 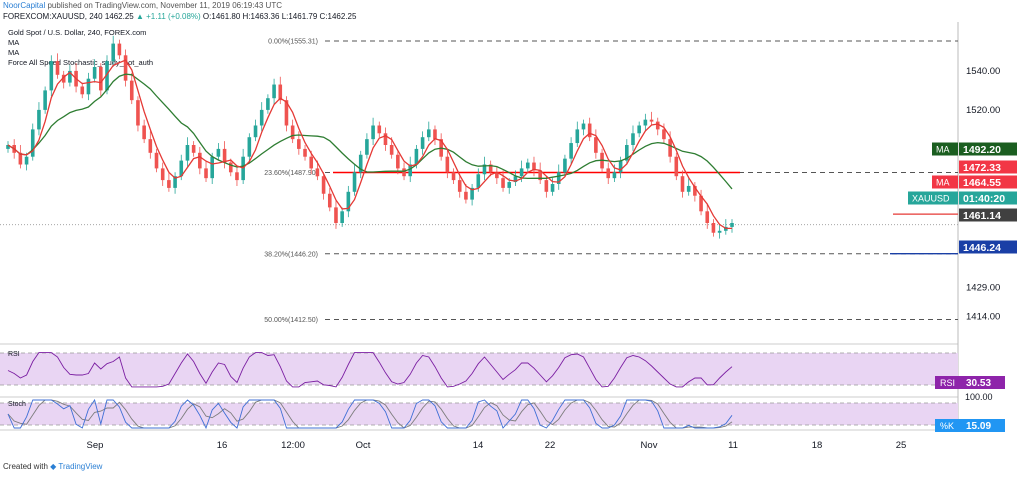 What do you see at coordinates (293, 42) in the screenshot?
I see `fib-level-label: 0.00%(1555.31)` at bounding box center [293, 42].